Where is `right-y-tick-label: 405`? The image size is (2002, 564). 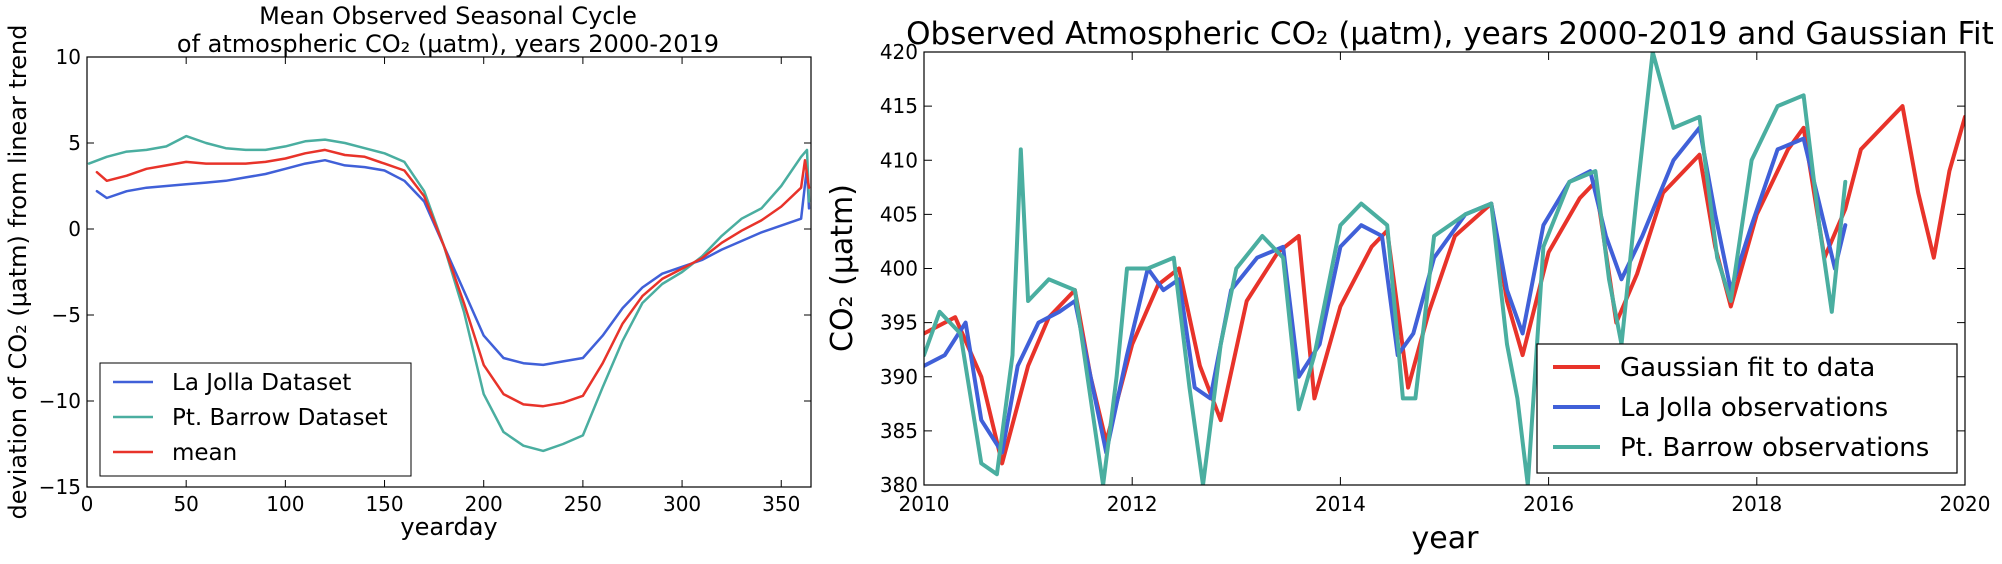 right-y-tick-label: 405 is located at coordinates (899, 214).